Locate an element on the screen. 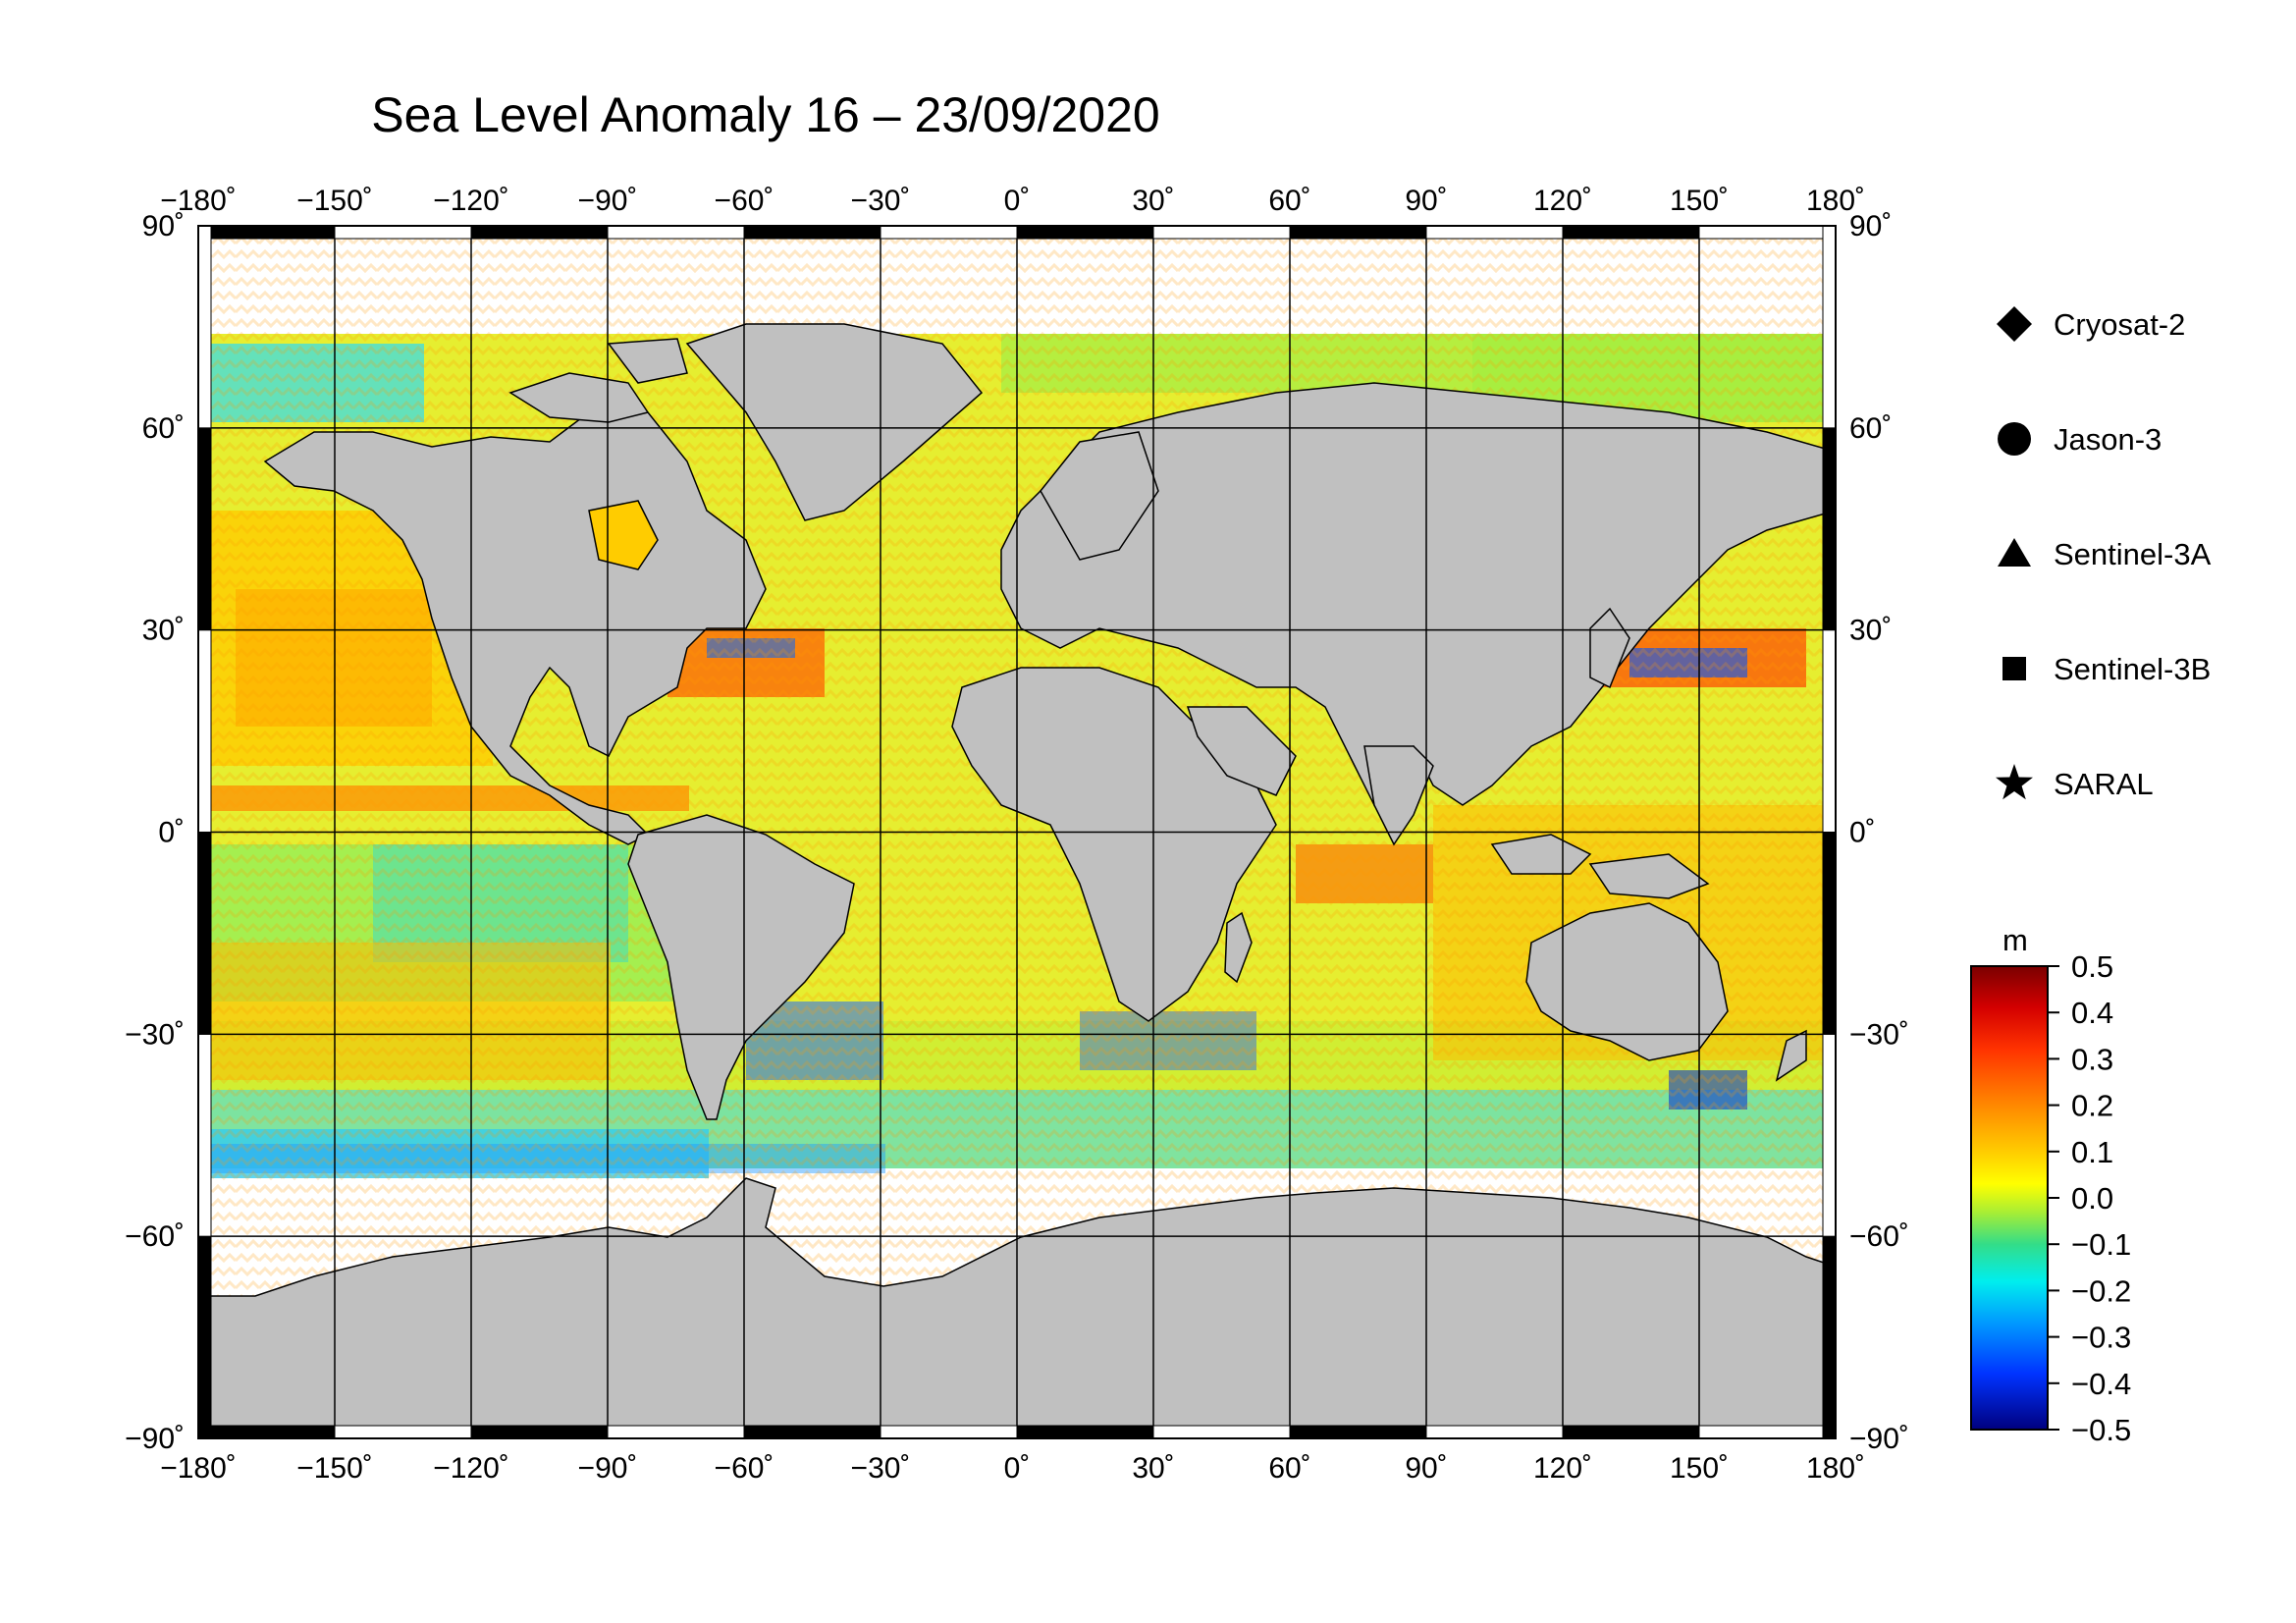 This screenshot has width=2296, height=1623. colorbar-ticks: 0.5 0.4 0.3 0.2 0.1 0.0 −0.1 −0.2 −0.3 −0.4 −0.5 is located at coordinates (2089, 1198).